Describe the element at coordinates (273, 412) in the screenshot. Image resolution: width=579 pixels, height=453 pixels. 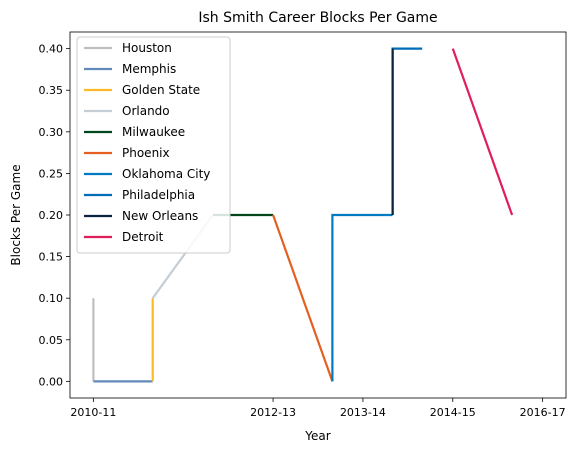
I see `x-tick-label: 2012-13` at that location.